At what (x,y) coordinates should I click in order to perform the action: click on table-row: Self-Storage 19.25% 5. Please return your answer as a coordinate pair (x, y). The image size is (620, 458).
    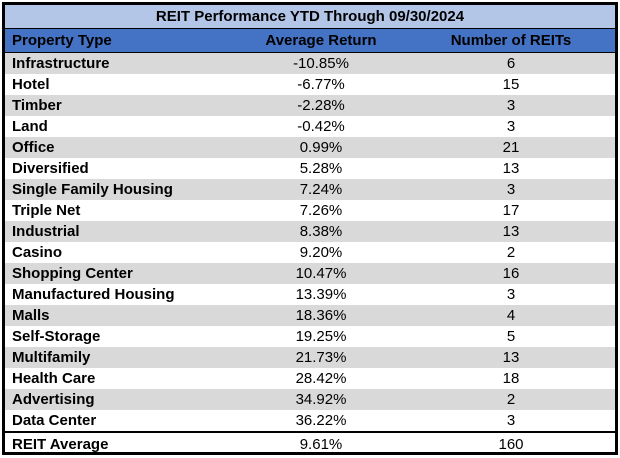
    Looking at the image, I should click on (310, 336).